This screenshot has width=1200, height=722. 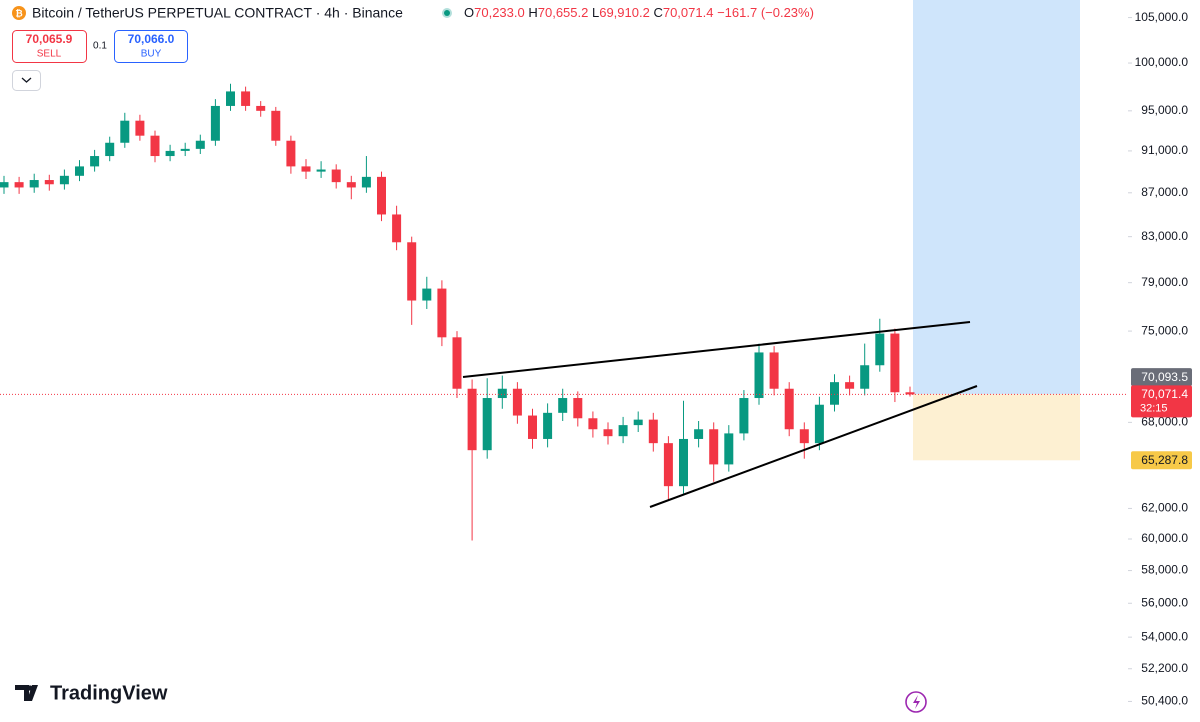 What do you see at coordinates (1164, 508) in the screenshot?
I see `y-tick-label: 62,000.0` at bounding box center [1164, 508].